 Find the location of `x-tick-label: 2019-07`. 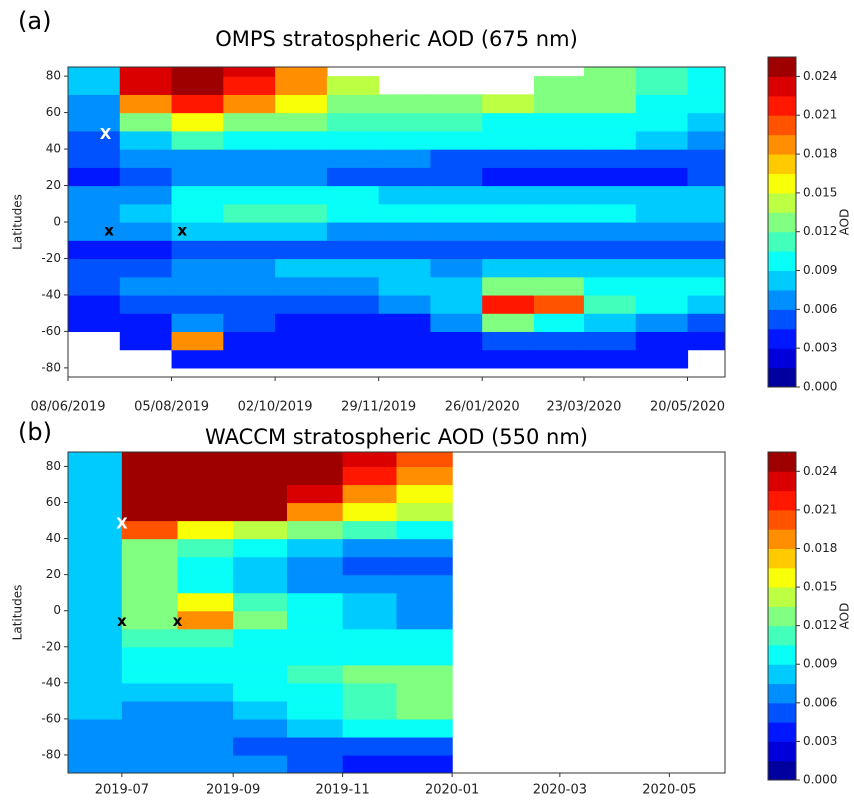

x-tick-label: 2019-07 is located at coordinates (122, 790).